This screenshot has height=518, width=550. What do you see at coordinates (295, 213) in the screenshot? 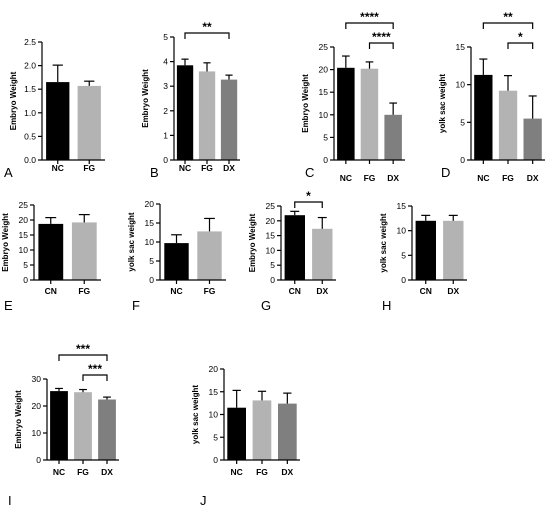
I see `error-bar-cn` at bounding box center [295, 213].